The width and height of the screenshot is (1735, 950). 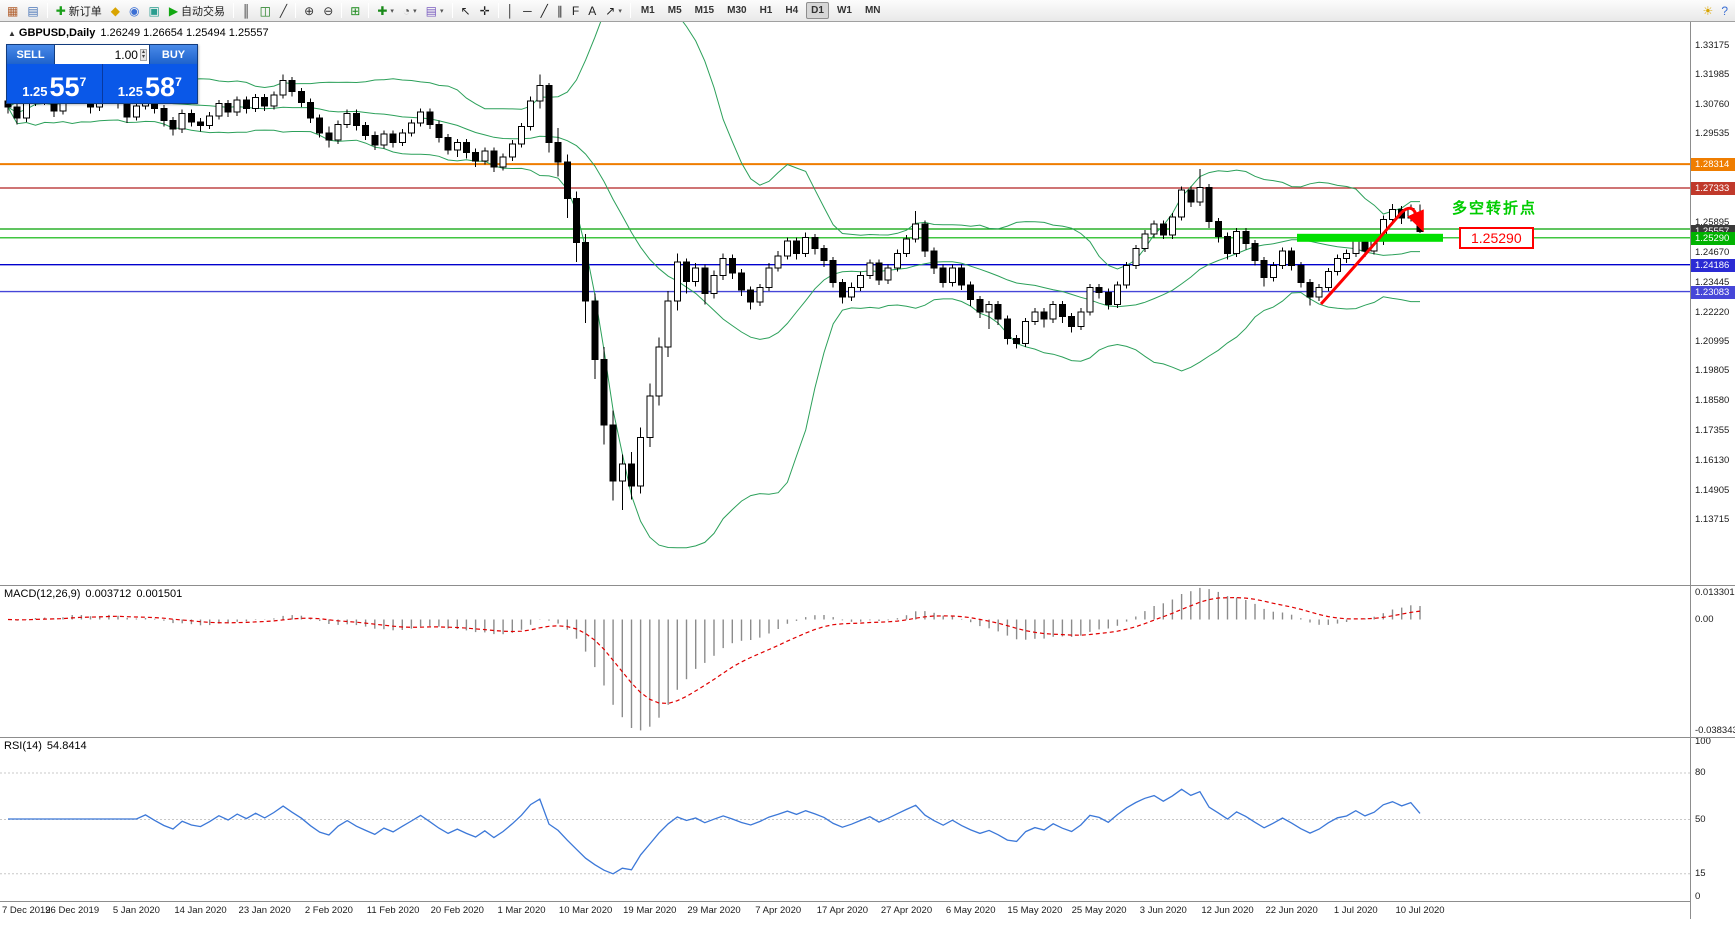 What do you see at coordinates (1712, 371) in the screenshot?
I see `price-axis-label: 1.19805` at bounding box center [1712, 371].